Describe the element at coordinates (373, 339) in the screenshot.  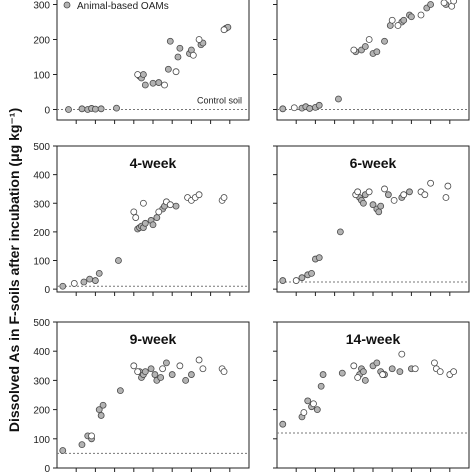
I see `panel-title: 14-week` at that location.